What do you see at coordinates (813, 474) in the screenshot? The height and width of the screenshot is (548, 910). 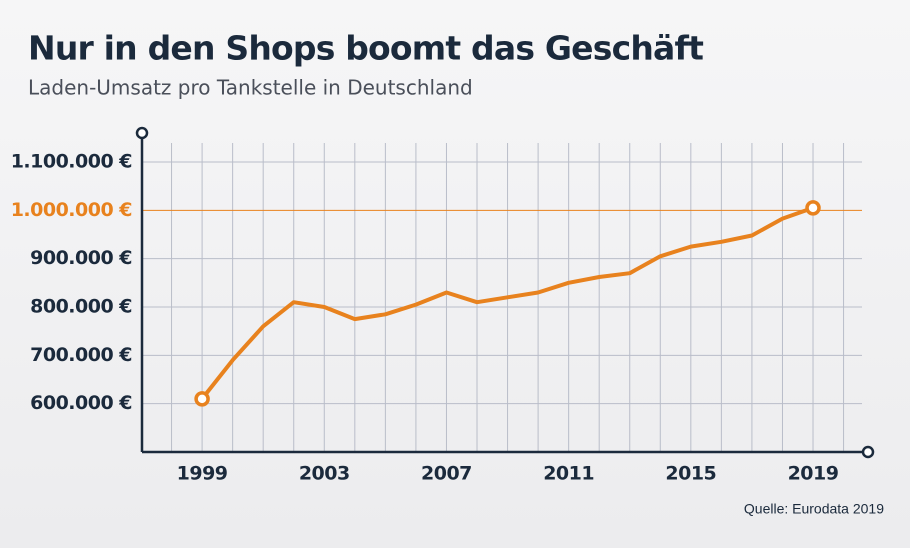 I see `x-tick-label: 2019` at bounding box center [813, 474].